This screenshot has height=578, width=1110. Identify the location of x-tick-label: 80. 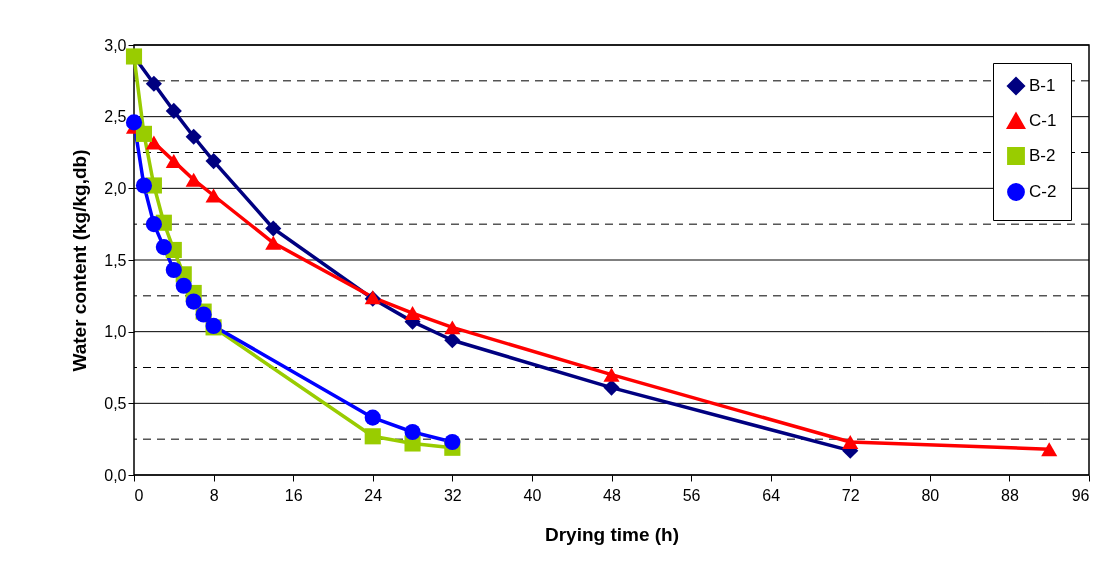
(930, 495).